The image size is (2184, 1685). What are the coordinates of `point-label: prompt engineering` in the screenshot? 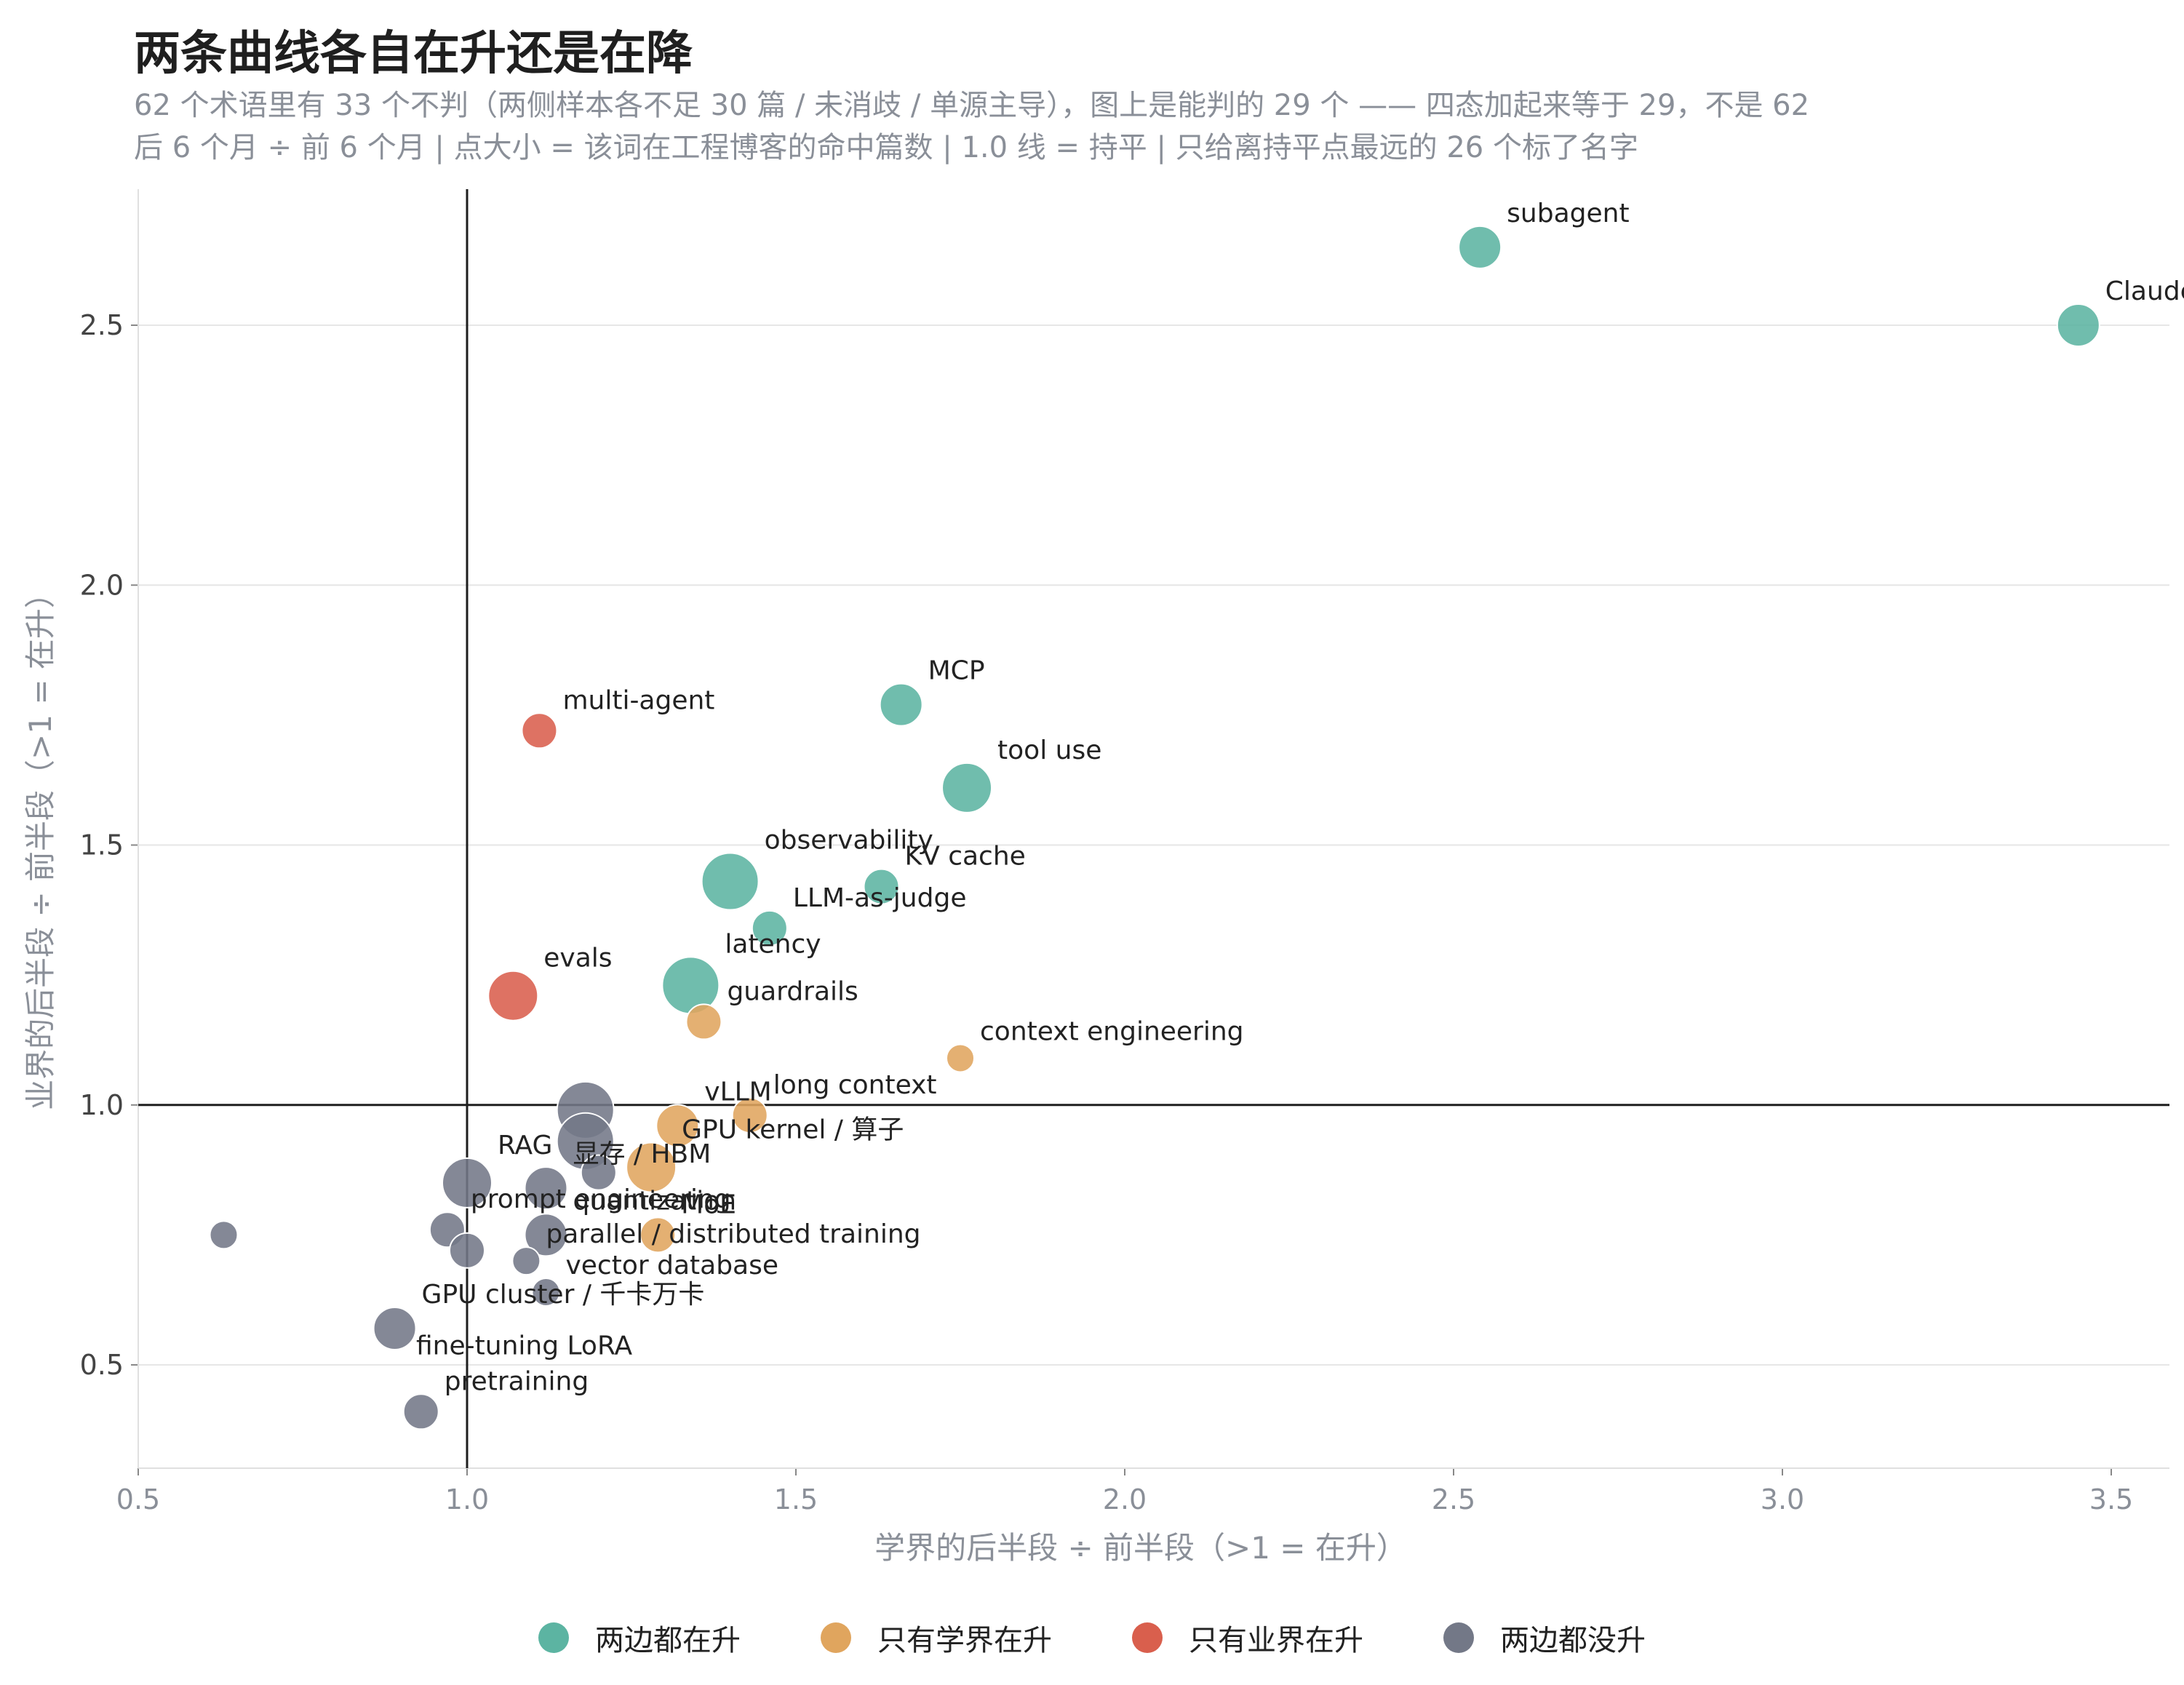 It's located at (601, 1199).